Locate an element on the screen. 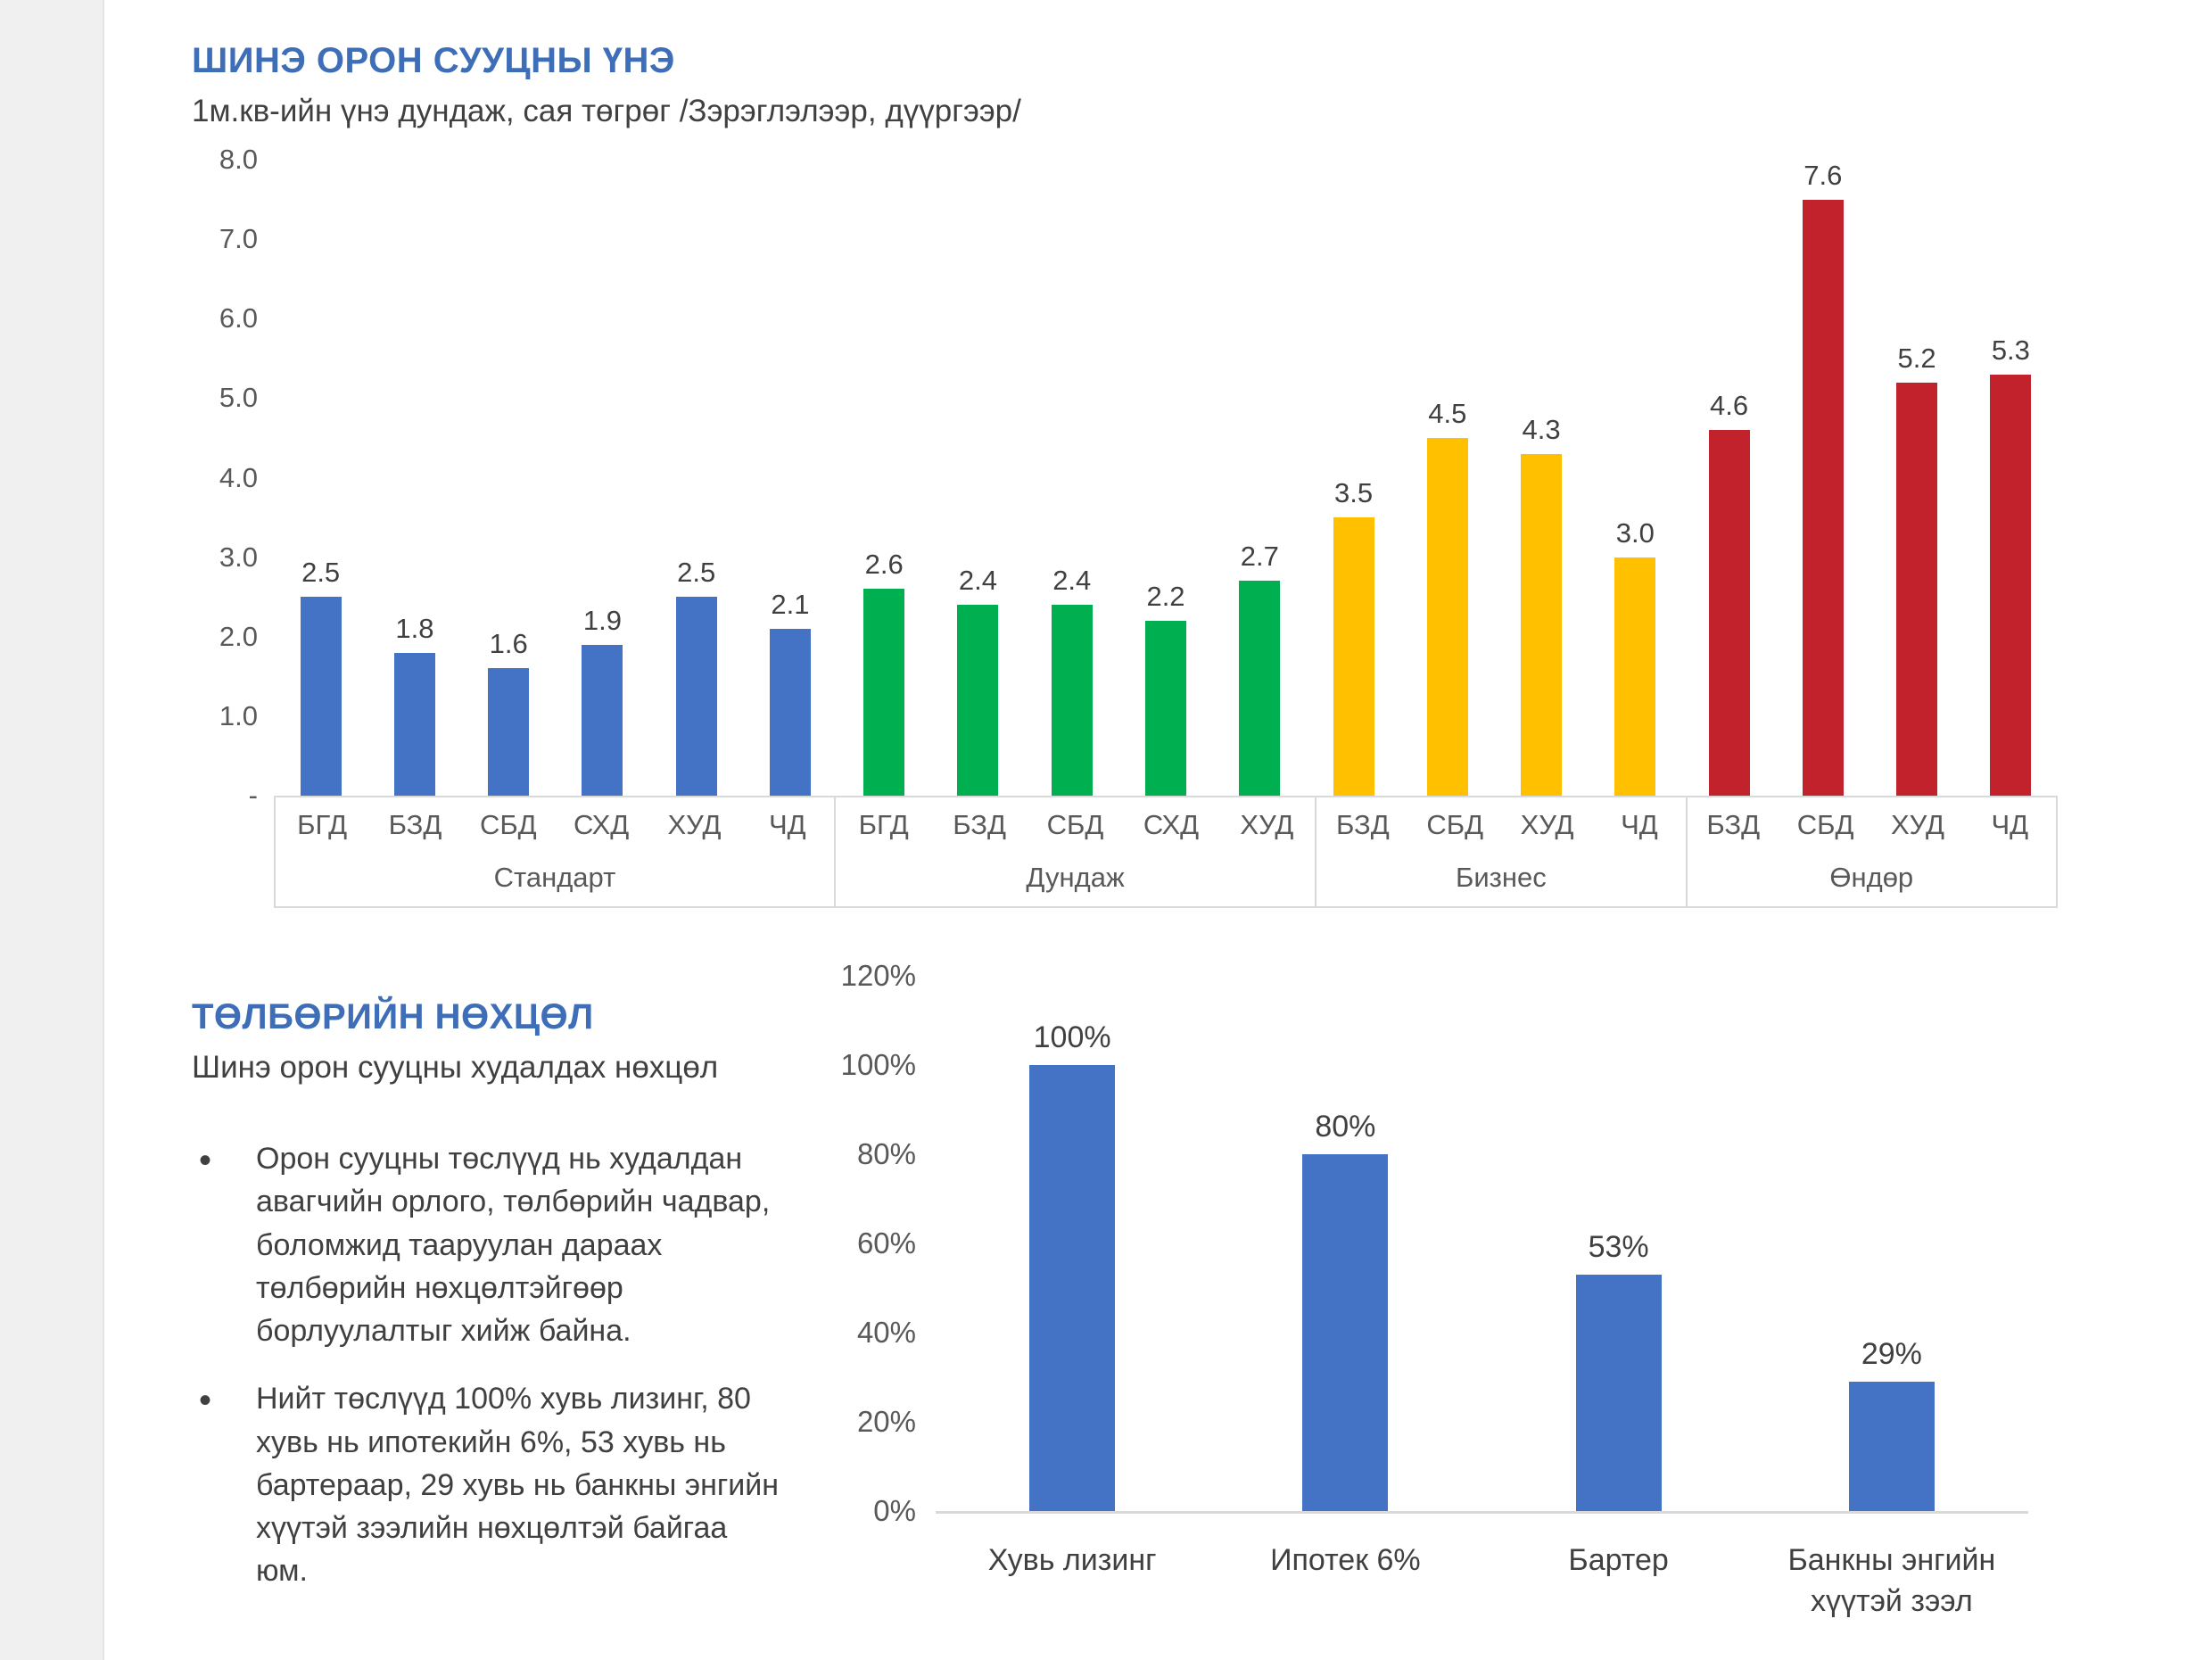 This screenshot has height=1660, width=2212. x-axis-district-row: БГД БЗД СБД СХД ХУД is located at coordinates (1076, 825).